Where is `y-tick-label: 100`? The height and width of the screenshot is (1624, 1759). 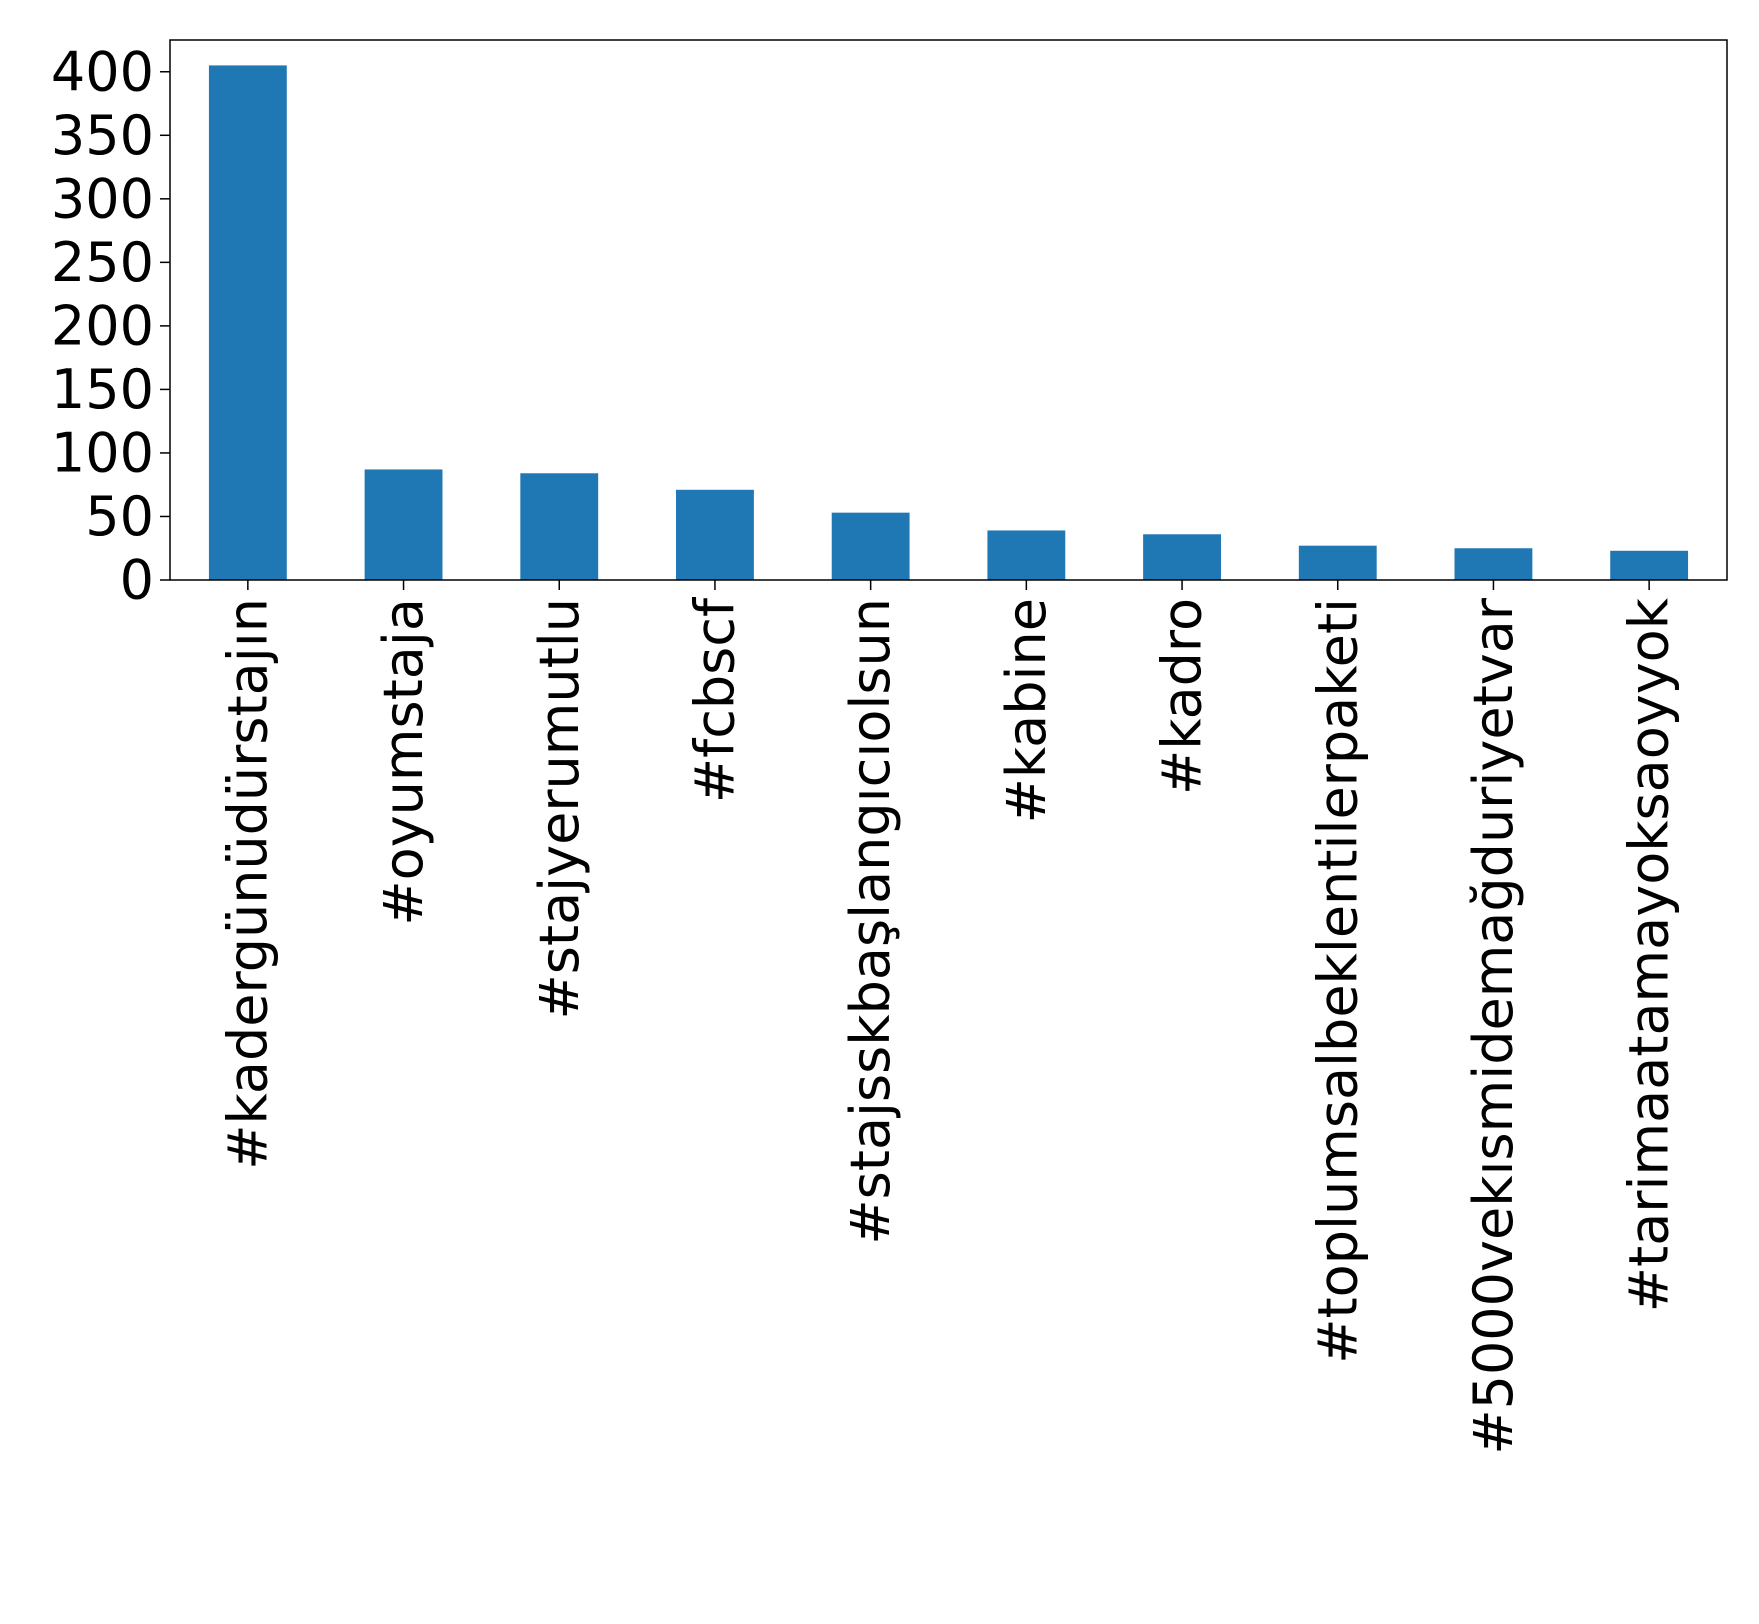 y-tick-label: 100 is located at coordinates (102, 452).